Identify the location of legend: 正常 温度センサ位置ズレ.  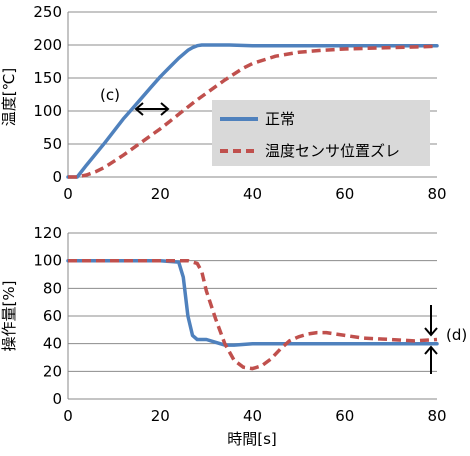
(321, 133).